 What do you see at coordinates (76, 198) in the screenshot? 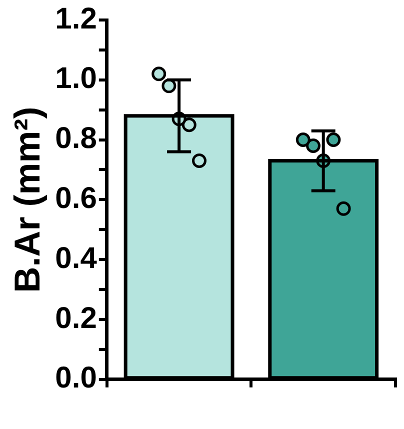
I see `y-tick-label: 0.6` at bounding box center [76, 198].